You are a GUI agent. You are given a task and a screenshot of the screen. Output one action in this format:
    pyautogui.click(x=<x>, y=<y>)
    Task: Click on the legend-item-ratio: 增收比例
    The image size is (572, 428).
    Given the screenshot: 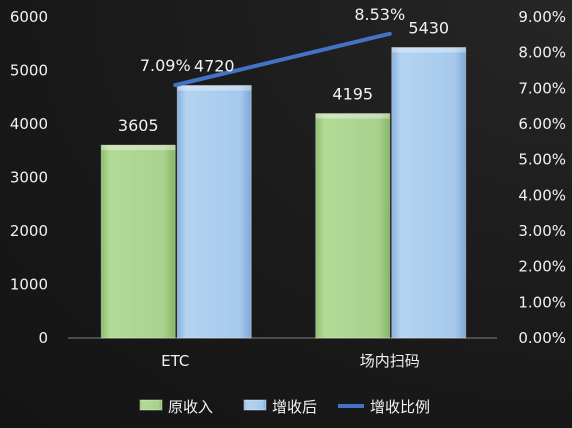 What is the action you would take?
    pyautogui.click(x=384, y=407)
    